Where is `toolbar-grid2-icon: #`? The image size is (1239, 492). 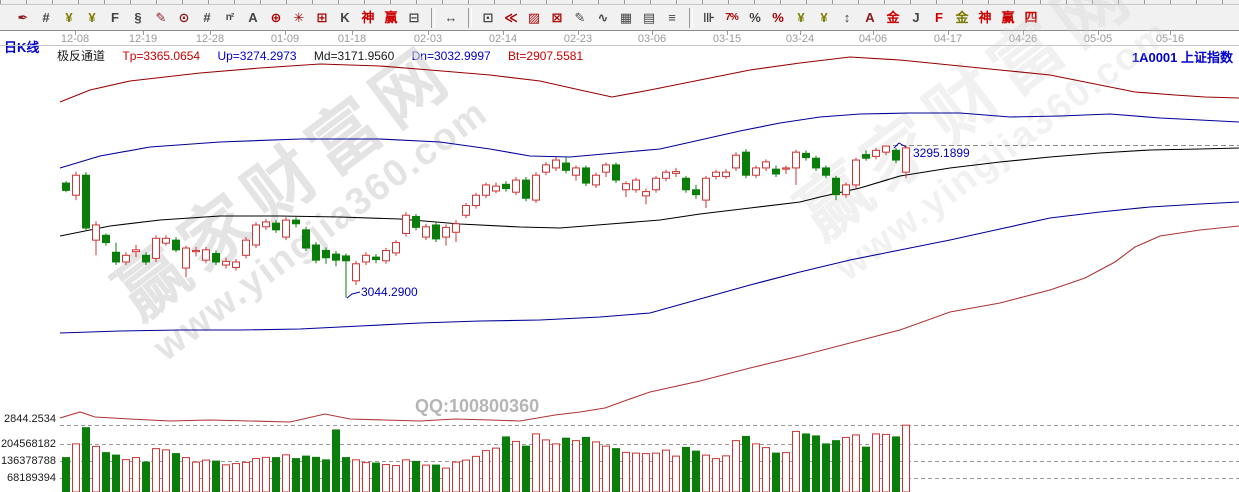
toolbar-grid2-icon: # is located at coordinates (206, 17).